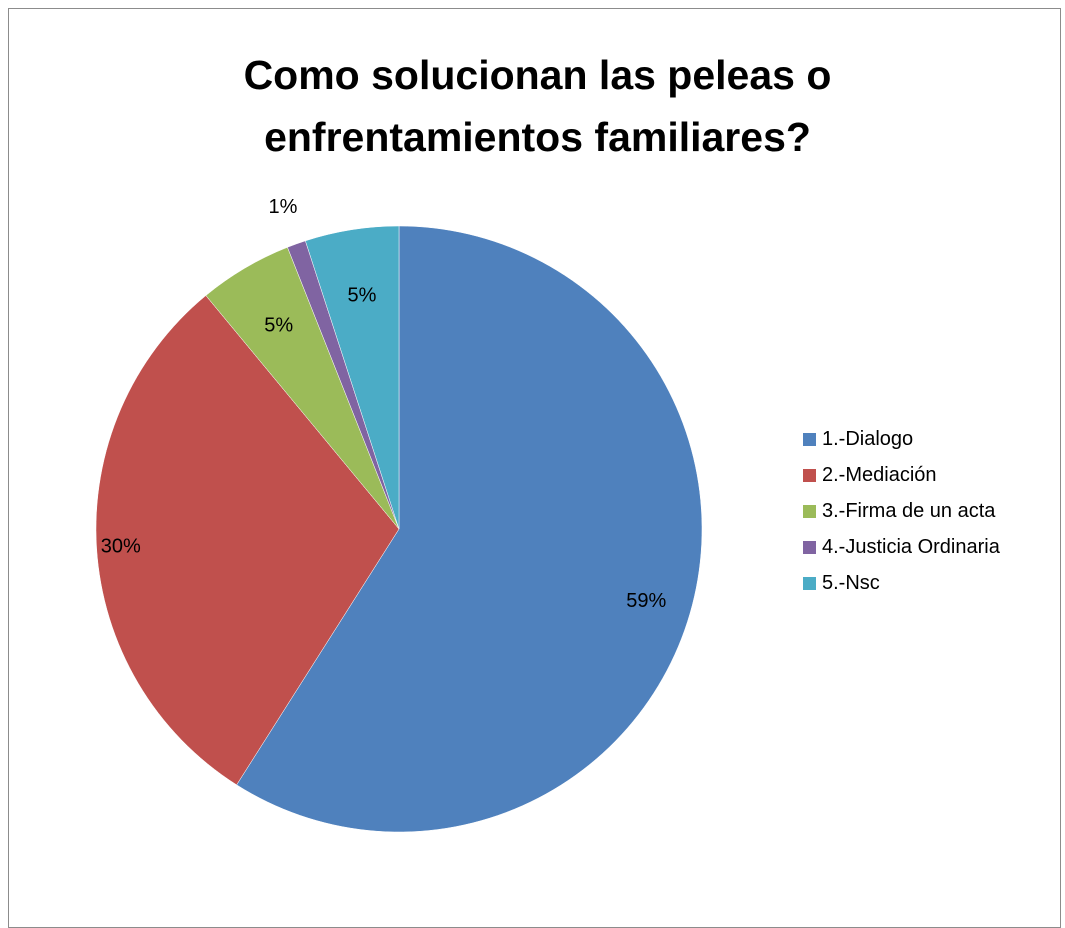 Image resolution: width=1065 pixels, height=928 pixels. I want to click on legend-swatch-justicia-ordinaria, so click(809, 547).